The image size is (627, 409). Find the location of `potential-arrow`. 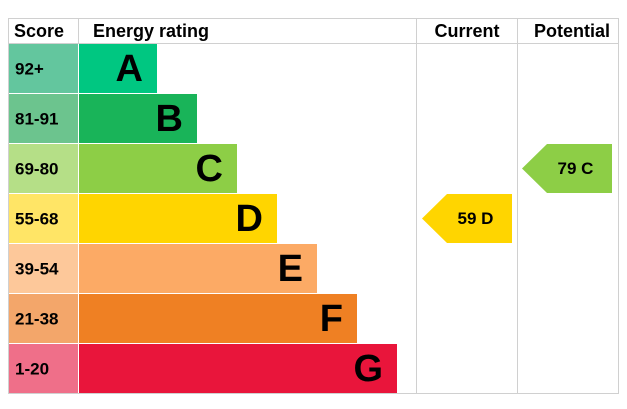

potential-arrow is located at coordinates (567, 168).